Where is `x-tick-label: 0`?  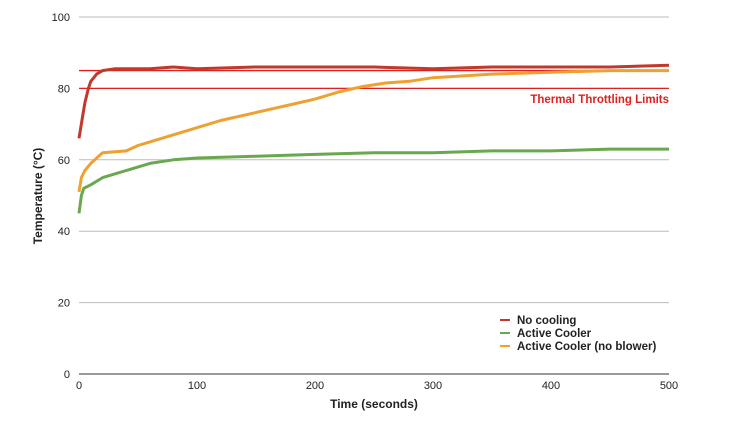 x-tick-label: 0 is located at coordinates (79, 386).